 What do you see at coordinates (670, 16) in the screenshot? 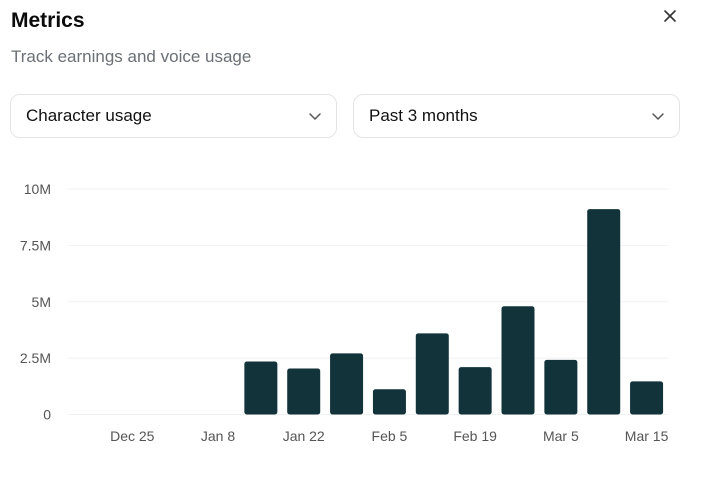
I see `close-icon` at bounding box center [670, 16].